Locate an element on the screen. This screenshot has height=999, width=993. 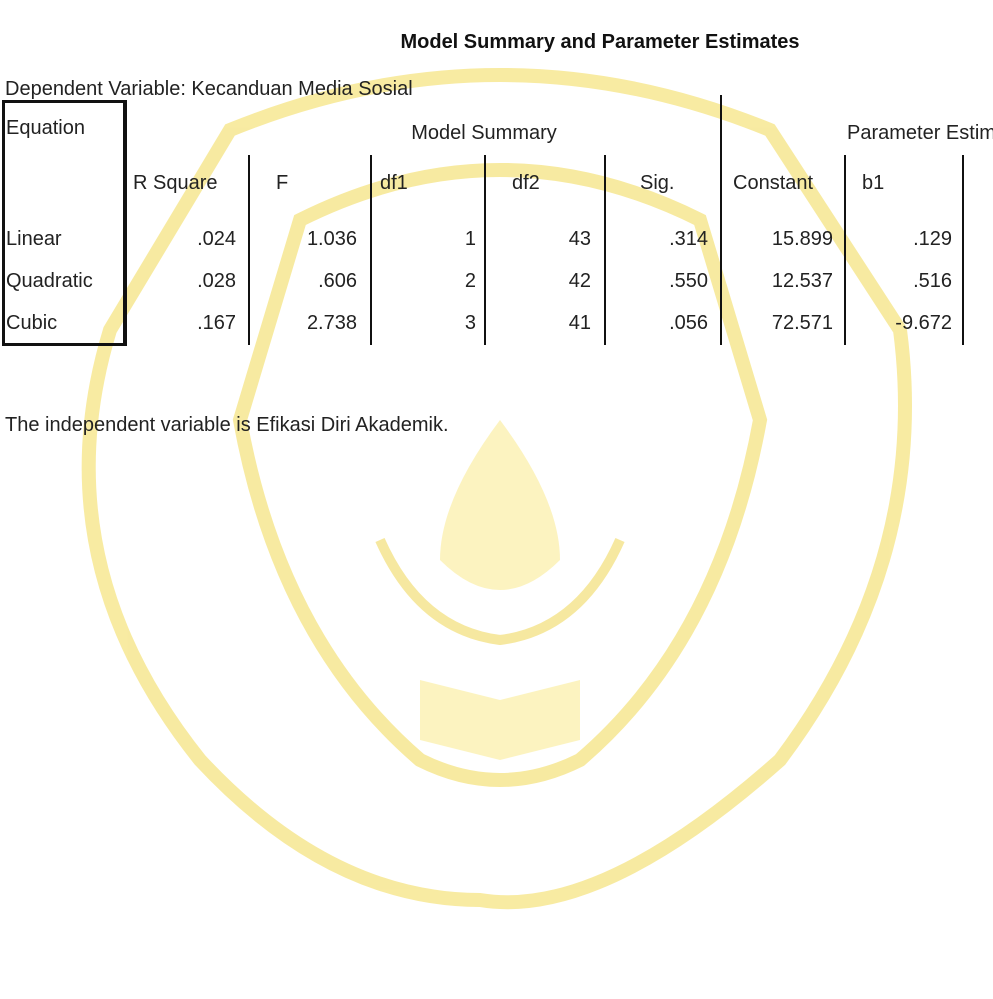
column-header: df2 is located at coordinates (526, 183).